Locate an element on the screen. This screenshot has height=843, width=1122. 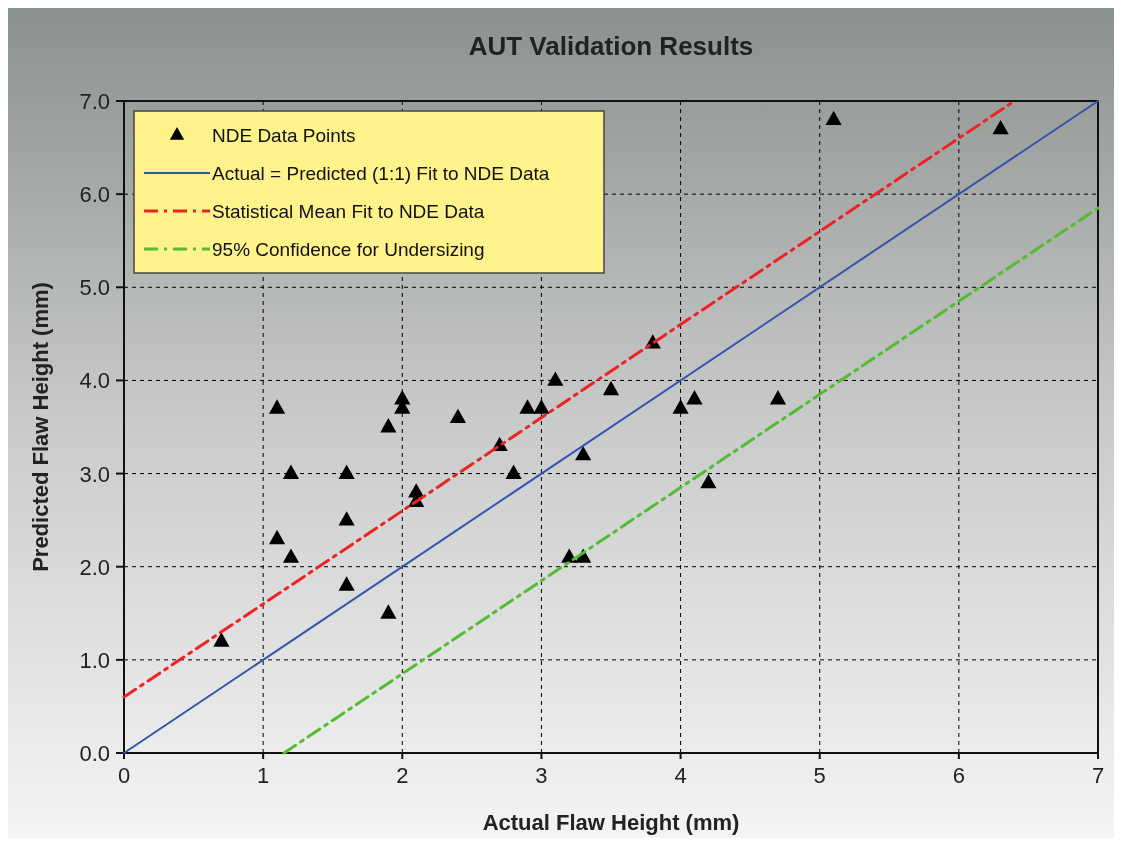
y-tick-label: 2.0 is located at coordinates (94, 567).